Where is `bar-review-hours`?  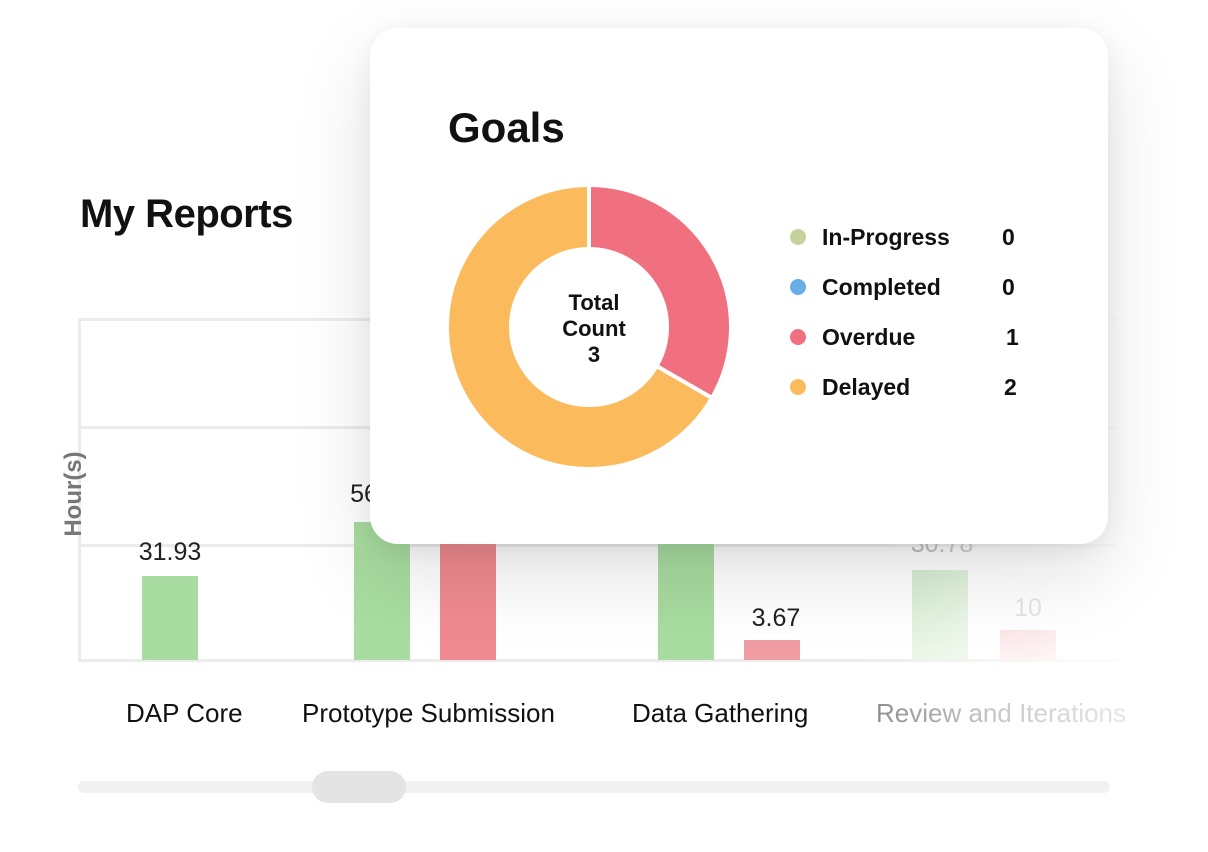 bar-review-hours is located at coordinates (940, 615).